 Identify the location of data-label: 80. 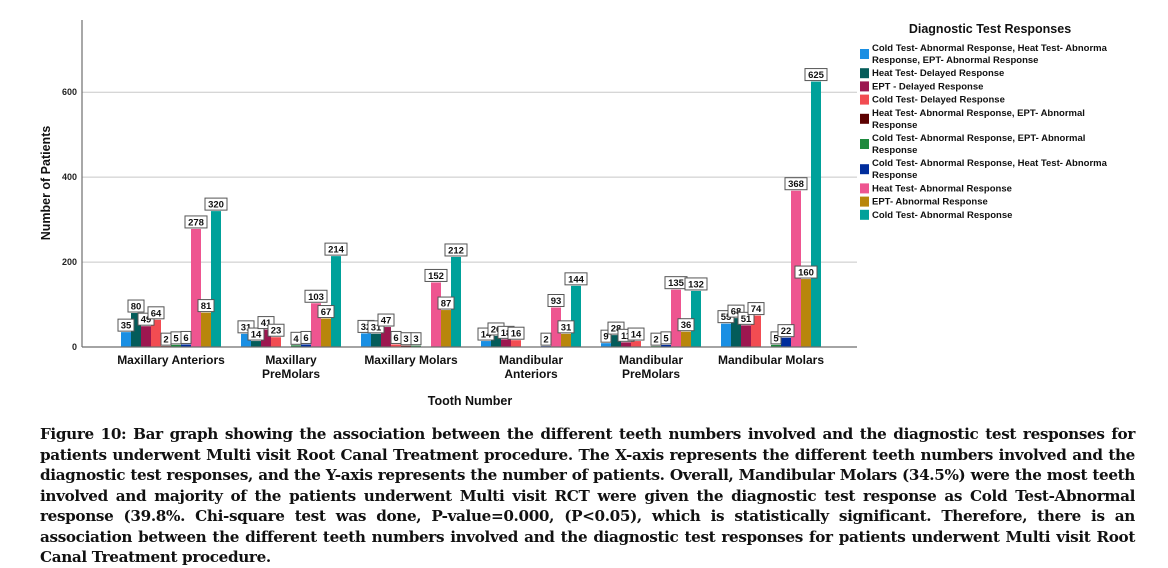
(136, 307).